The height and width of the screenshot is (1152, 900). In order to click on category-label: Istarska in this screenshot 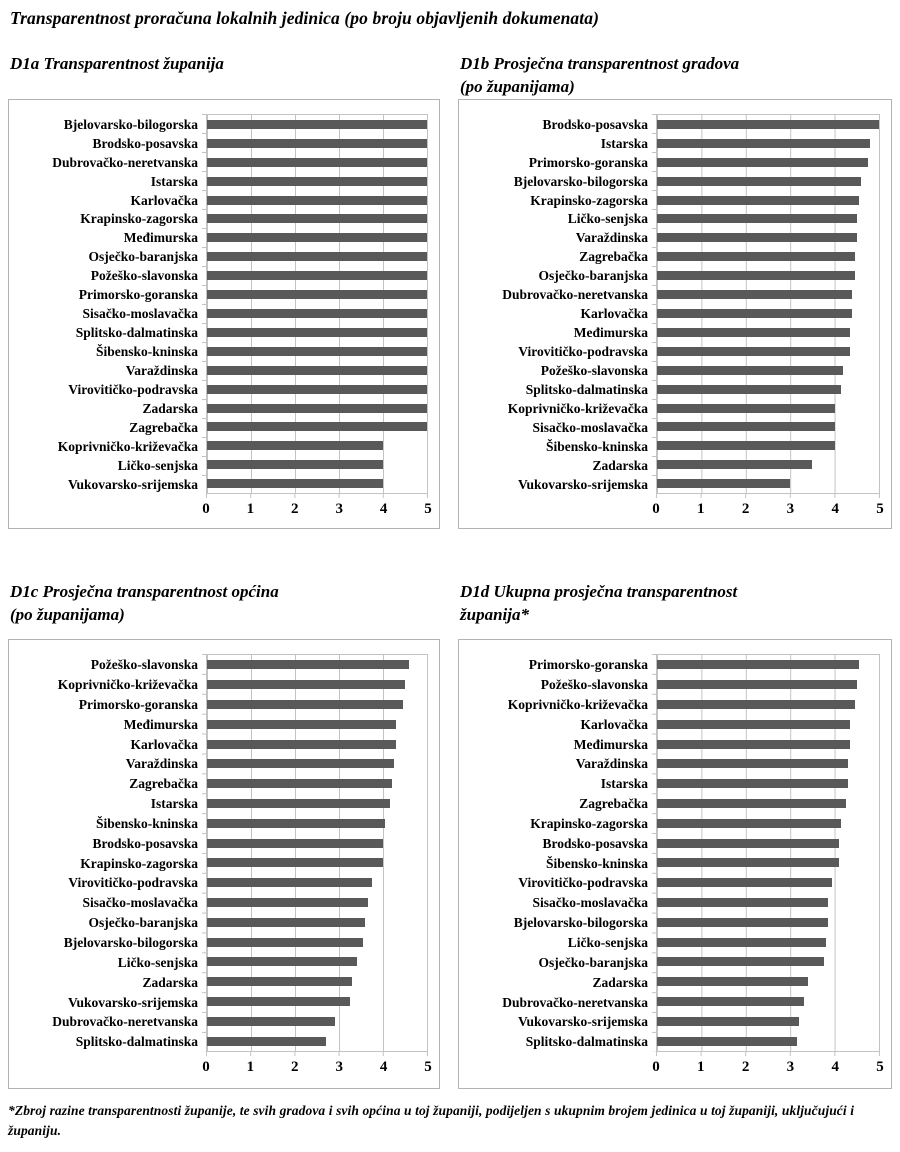, I will do `click(174, 804)`.